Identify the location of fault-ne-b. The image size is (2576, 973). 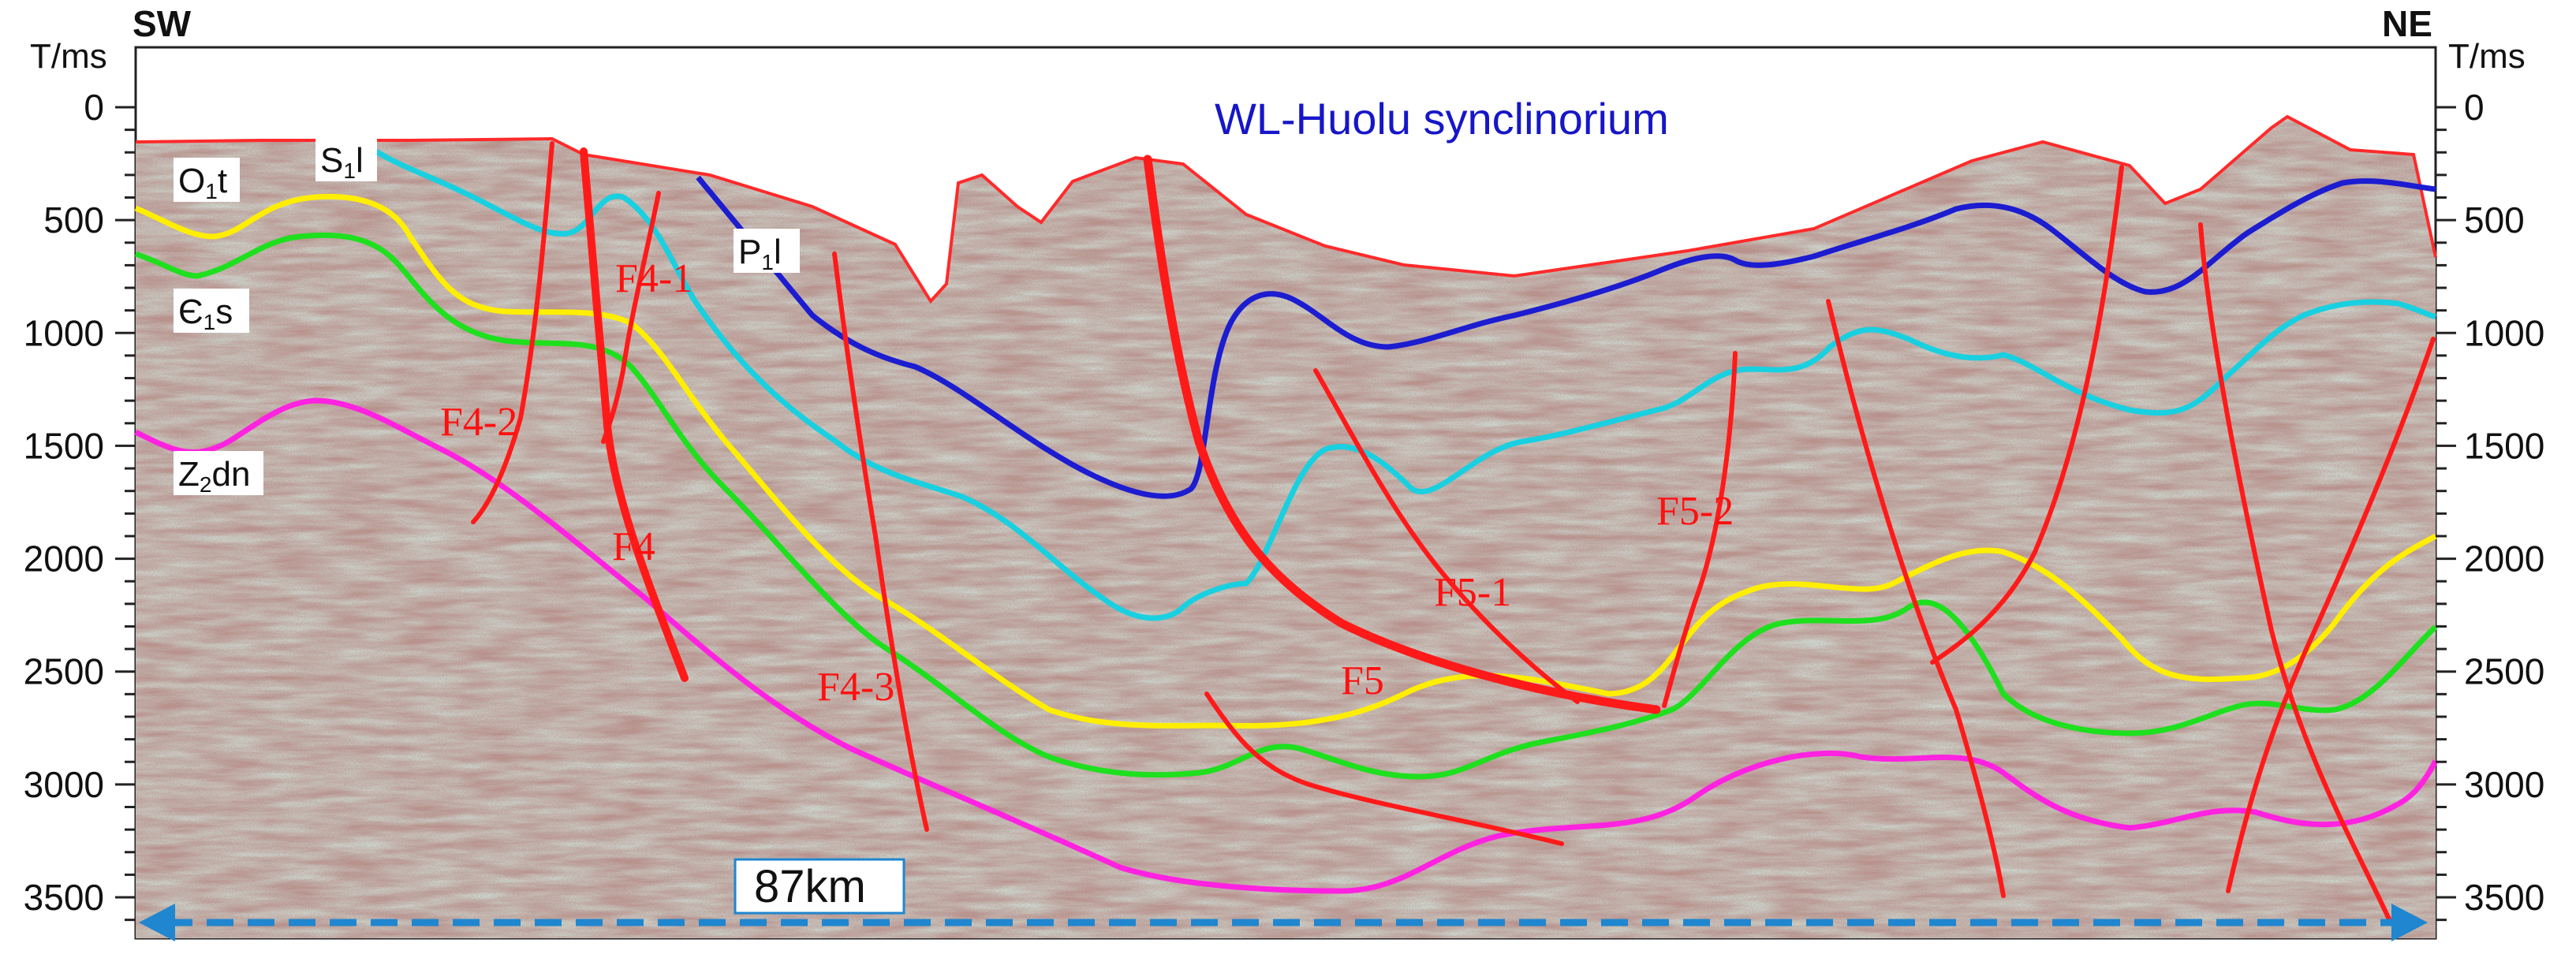
(2027, 415).